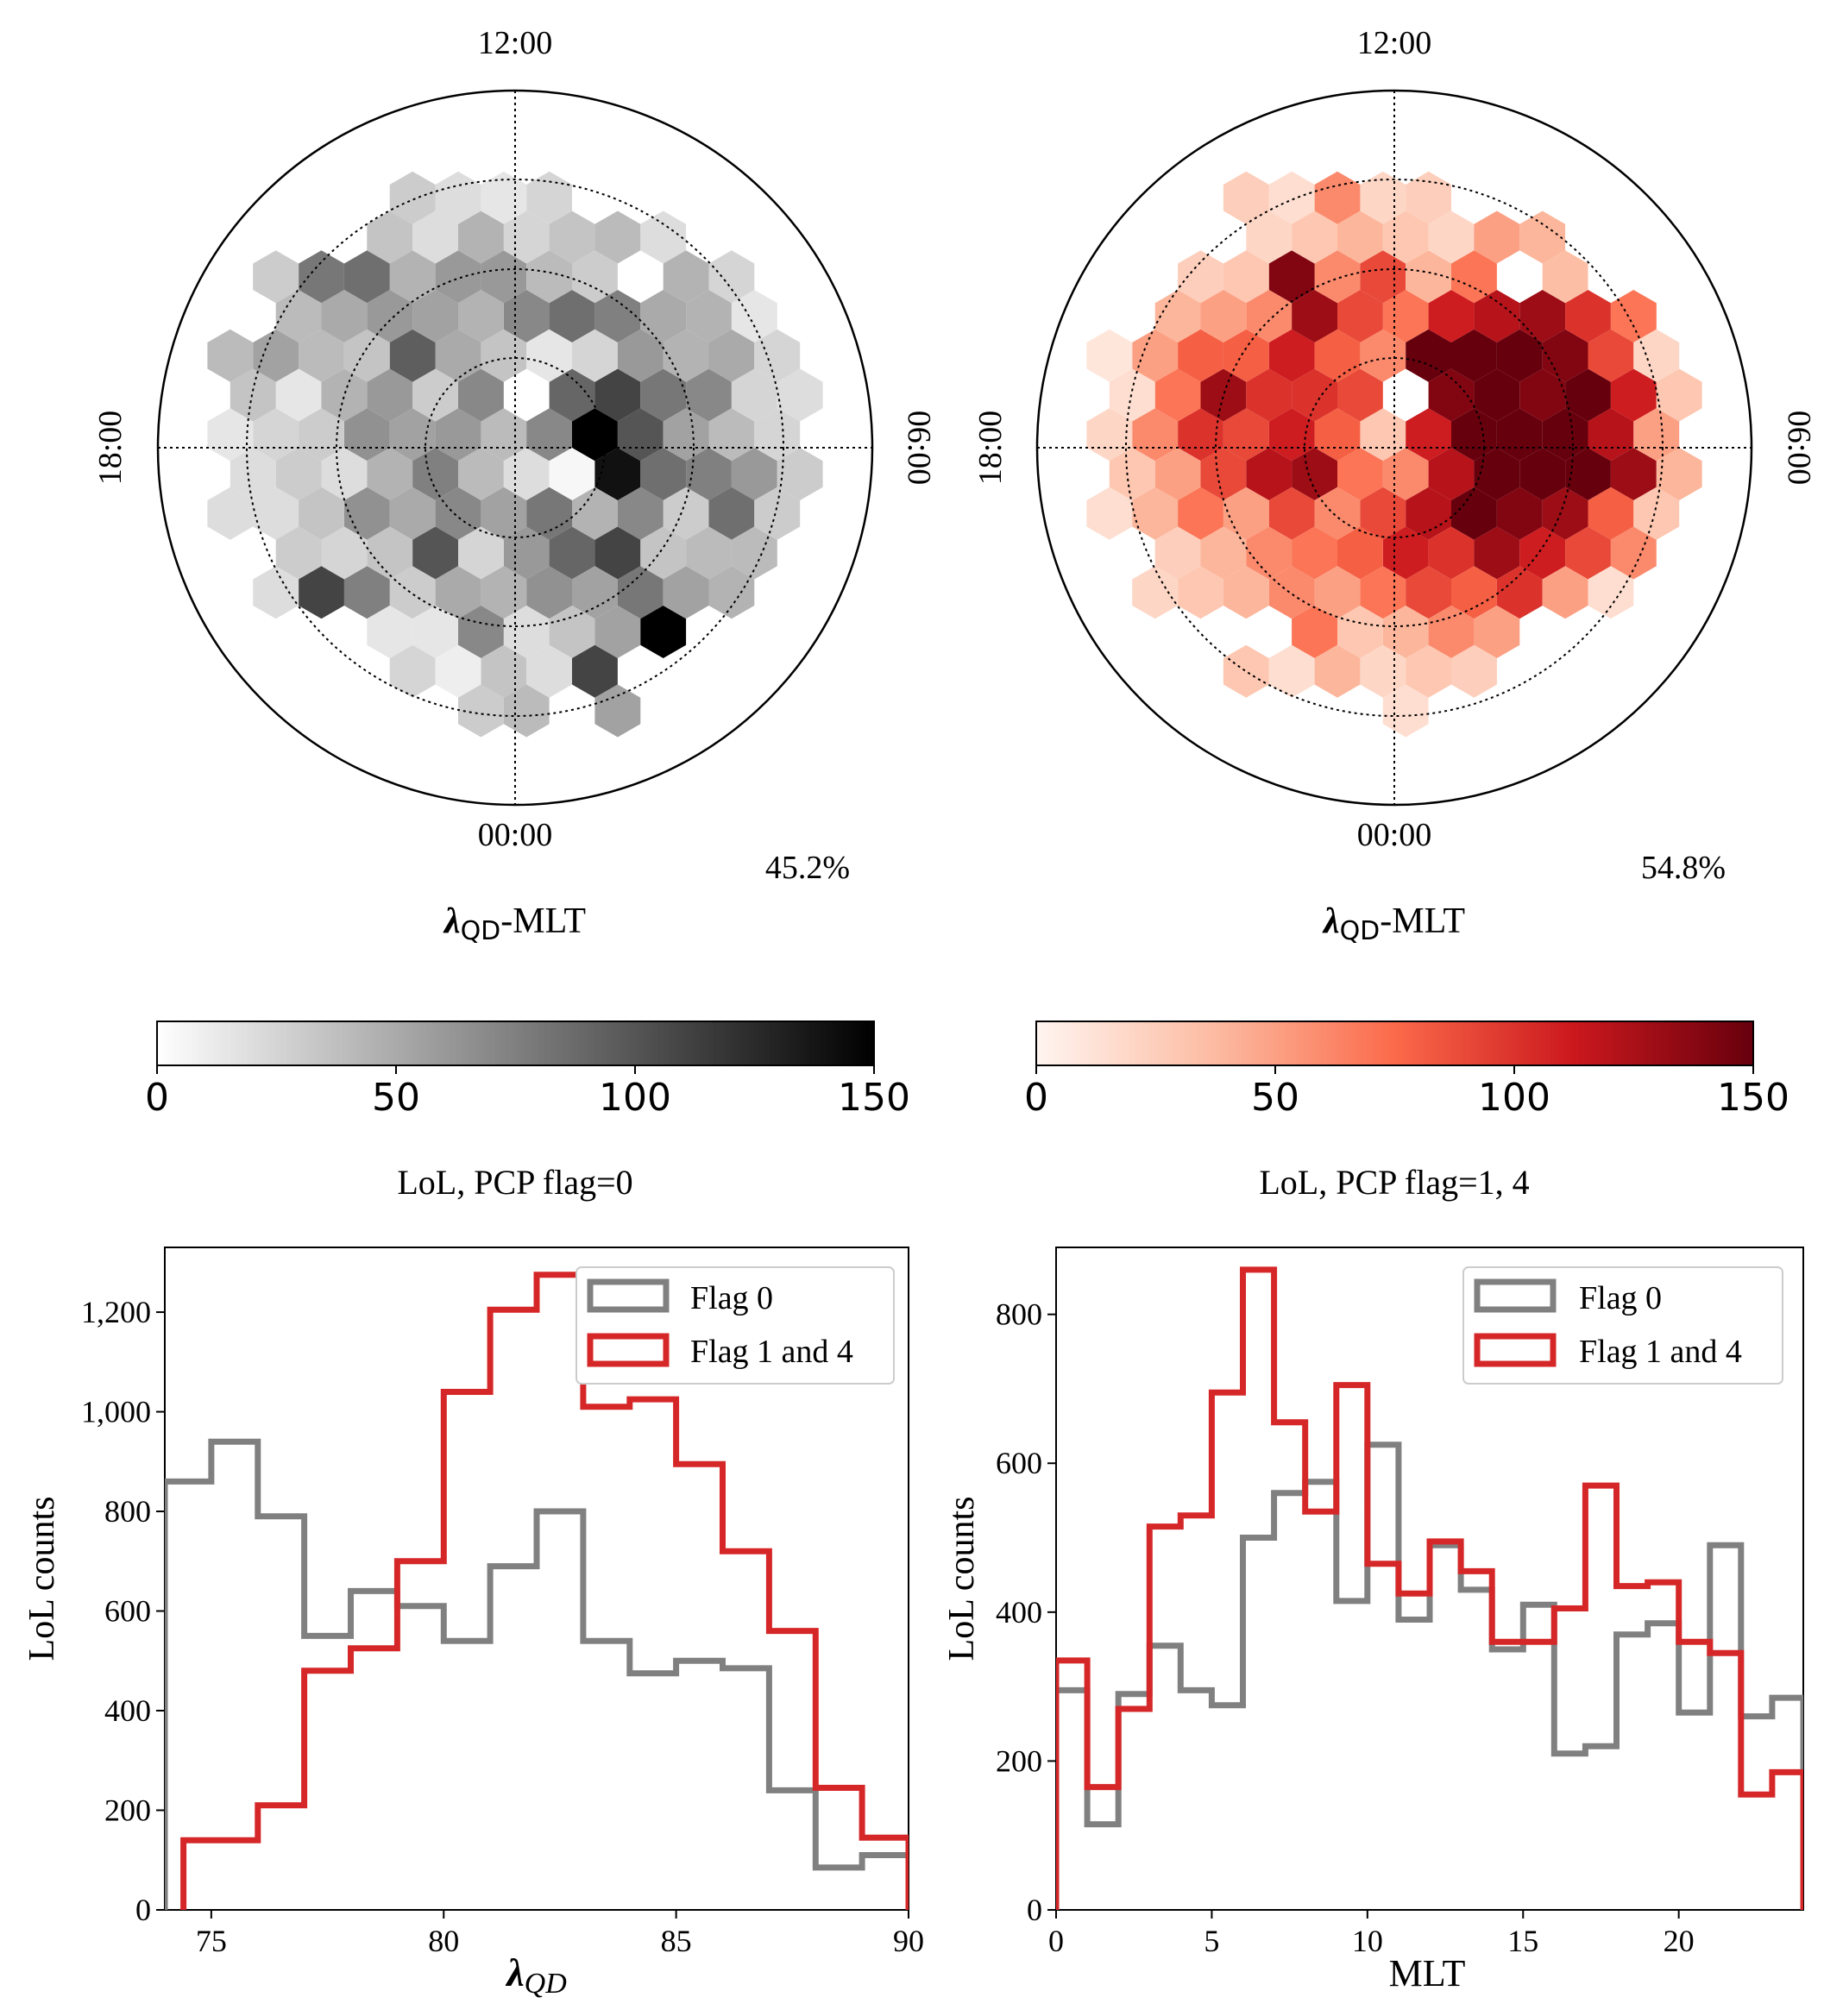 The width and height of the screenshot is (1824, 2016). What do you see at coordinates (962, 1579) in the screenshot?
I see `y-axis-label: LoL counts` at bounding box center [962, 1579].